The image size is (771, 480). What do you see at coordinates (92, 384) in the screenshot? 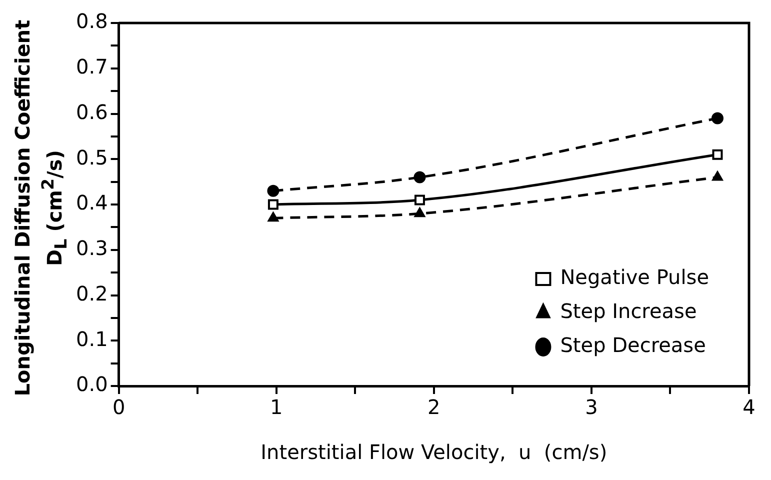
I see `y-tick-label: 0.0` at bounding box center [92, 384].